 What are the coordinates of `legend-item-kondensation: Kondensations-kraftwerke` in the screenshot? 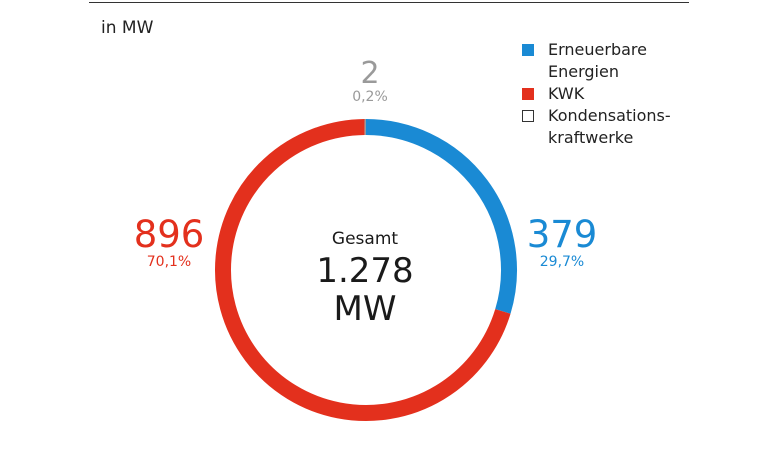 It's located at (620, 127).